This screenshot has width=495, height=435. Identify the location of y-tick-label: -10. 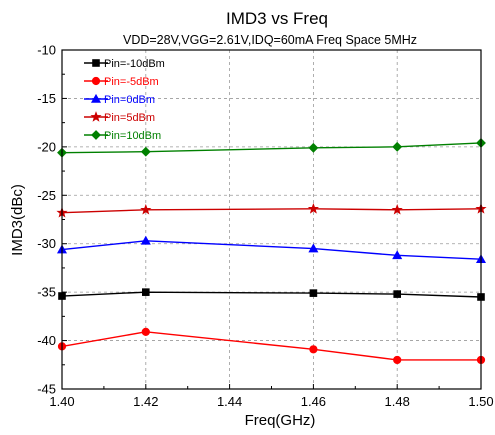
(46, 50).